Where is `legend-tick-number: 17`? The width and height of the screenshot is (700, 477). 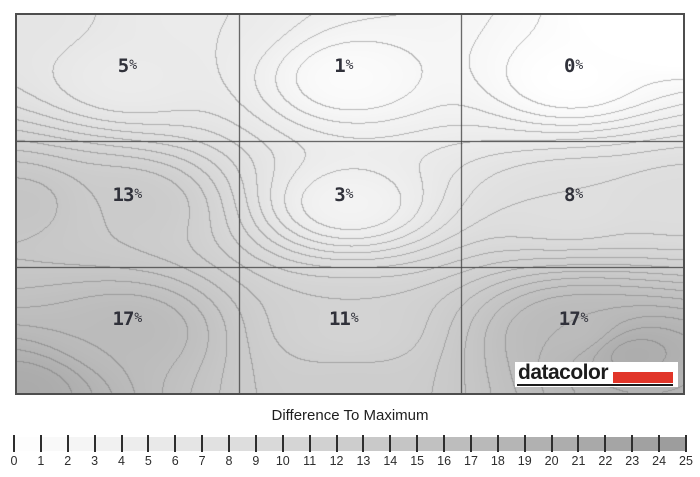
legend-tick-number: 17 is located at coordinates (471, 461).